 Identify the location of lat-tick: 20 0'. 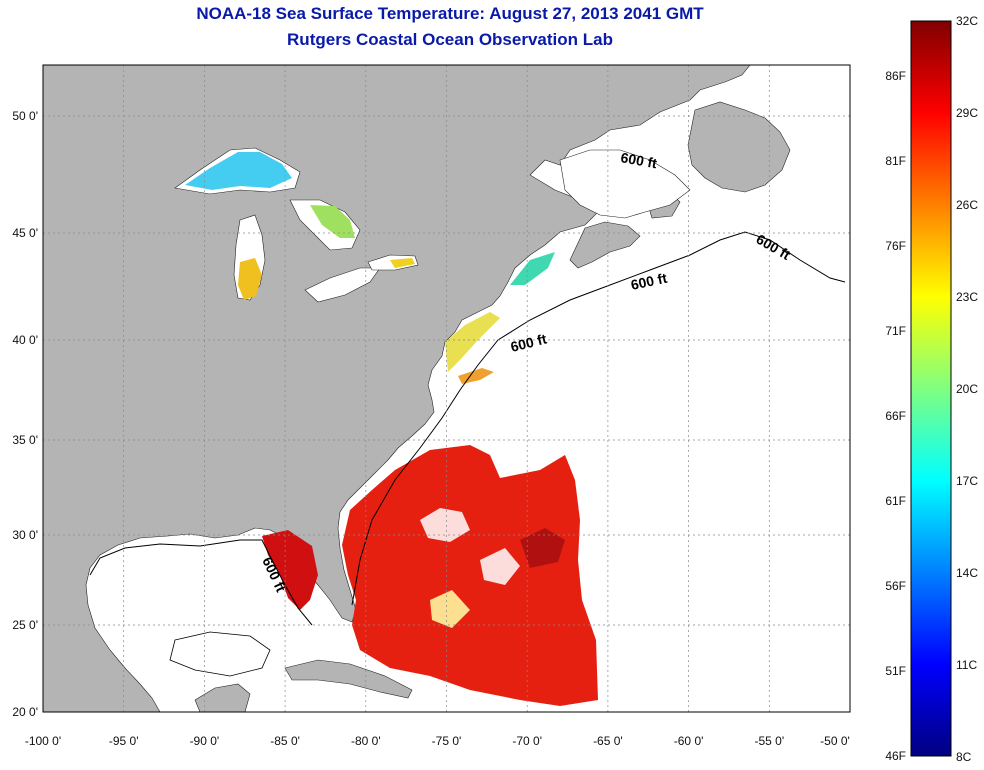
(25, 712).